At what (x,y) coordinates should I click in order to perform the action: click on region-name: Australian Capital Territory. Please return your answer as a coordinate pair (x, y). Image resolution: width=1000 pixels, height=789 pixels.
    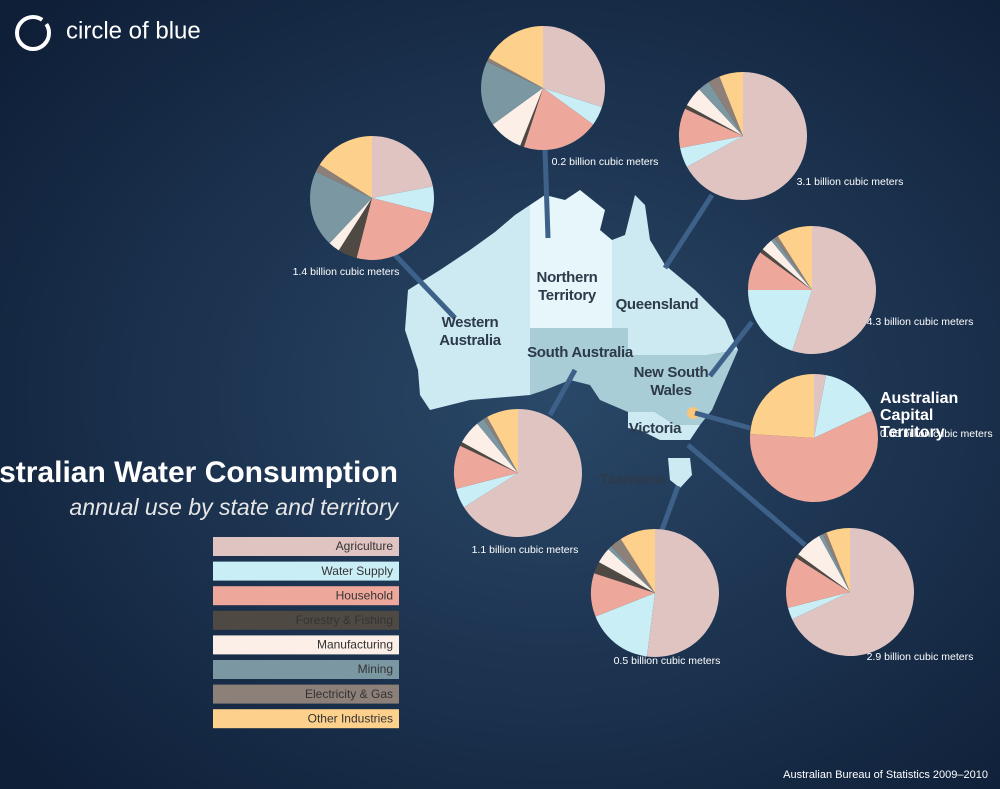
    Looking at the image, I should click on (919, 415).